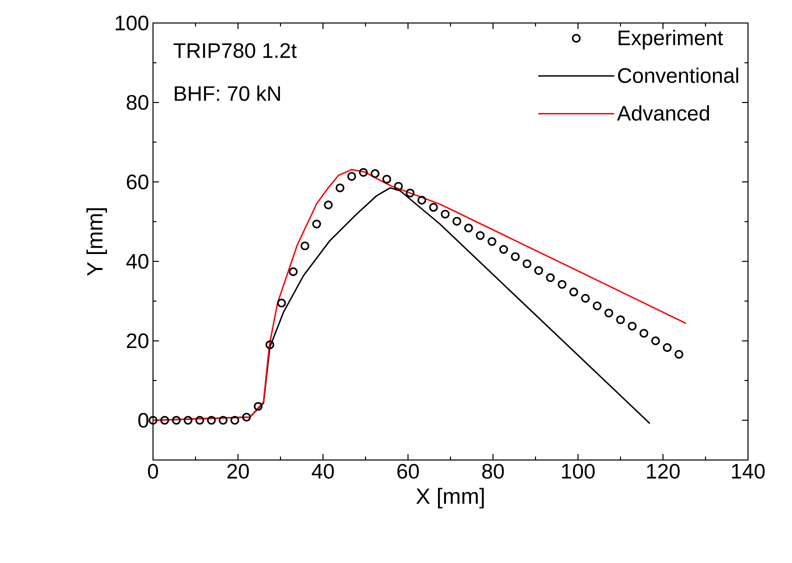 The height and width of the screenshot is (563, 792). Describe the element at coordinates (132, 23) in the screenshot. I see `y-tick-label: 100` at that location.